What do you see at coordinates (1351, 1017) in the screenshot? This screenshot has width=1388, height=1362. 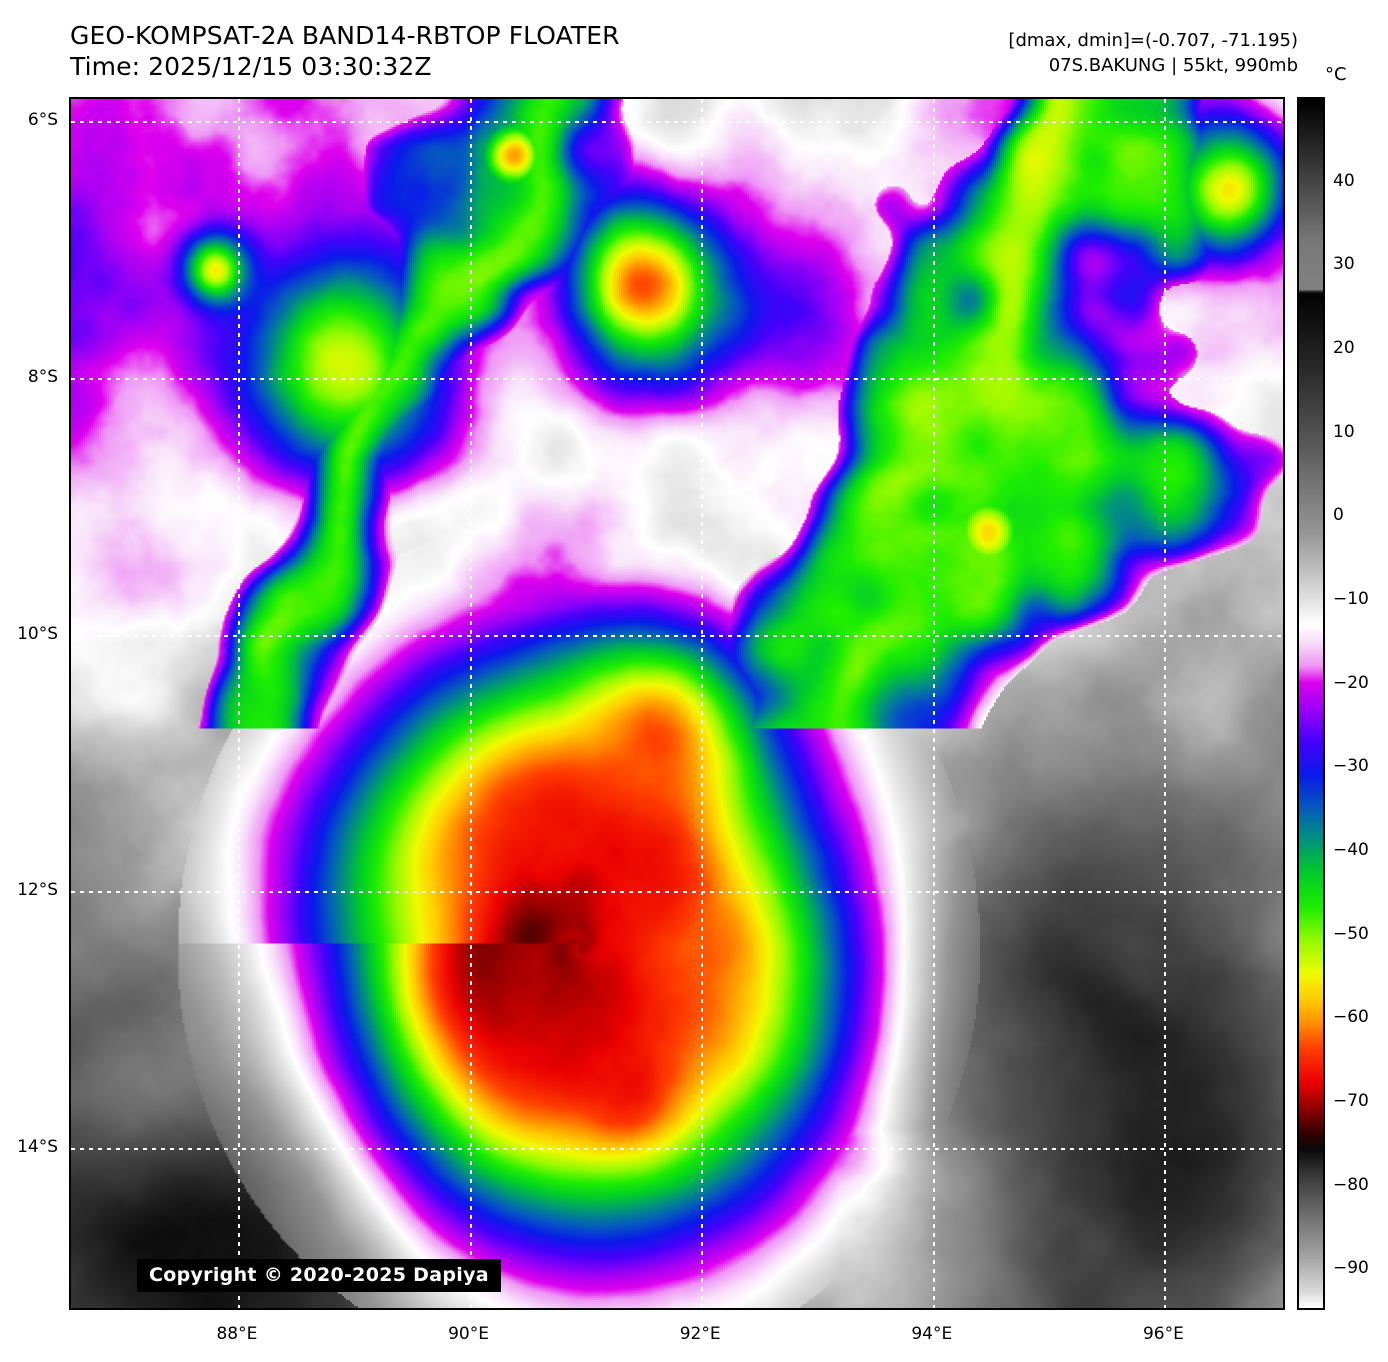 I see `colorbar-tick--60: −60` at bounding box center [1351, 1017].